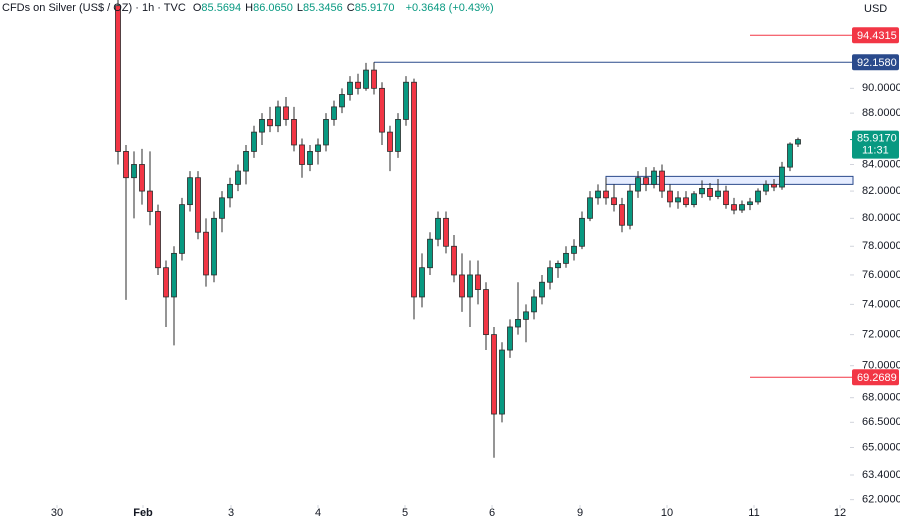  What do you see at coordinates (197, 8) in the screenshot?
I see `ohlc-key: O` at bounding box center [197, 8].